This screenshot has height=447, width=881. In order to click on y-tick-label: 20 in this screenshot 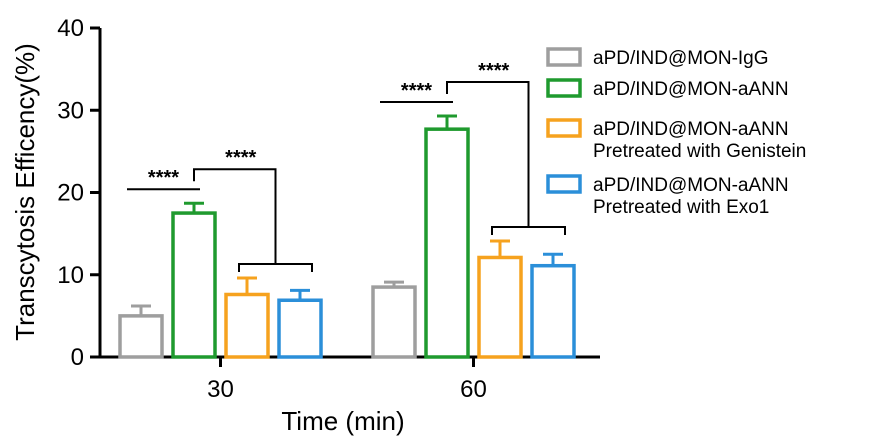, I will do `click(70, 193)`.